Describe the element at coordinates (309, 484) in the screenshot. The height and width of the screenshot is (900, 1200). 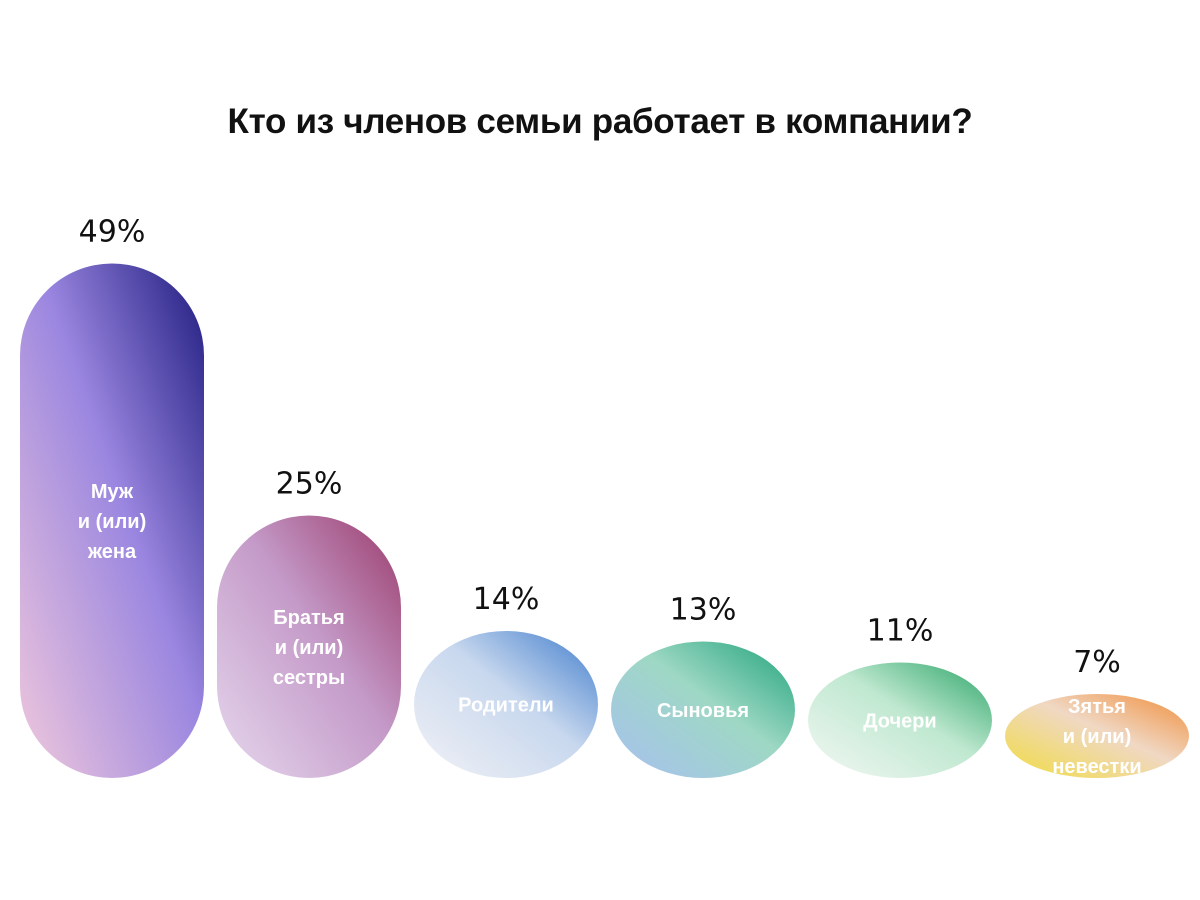
I see `value-label-2: 25%` at that location.